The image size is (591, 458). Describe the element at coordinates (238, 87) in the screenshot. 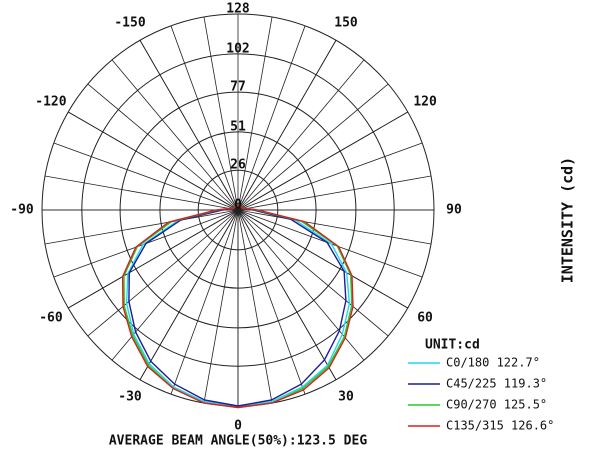

I see `r-tick-label: 77` at that location.